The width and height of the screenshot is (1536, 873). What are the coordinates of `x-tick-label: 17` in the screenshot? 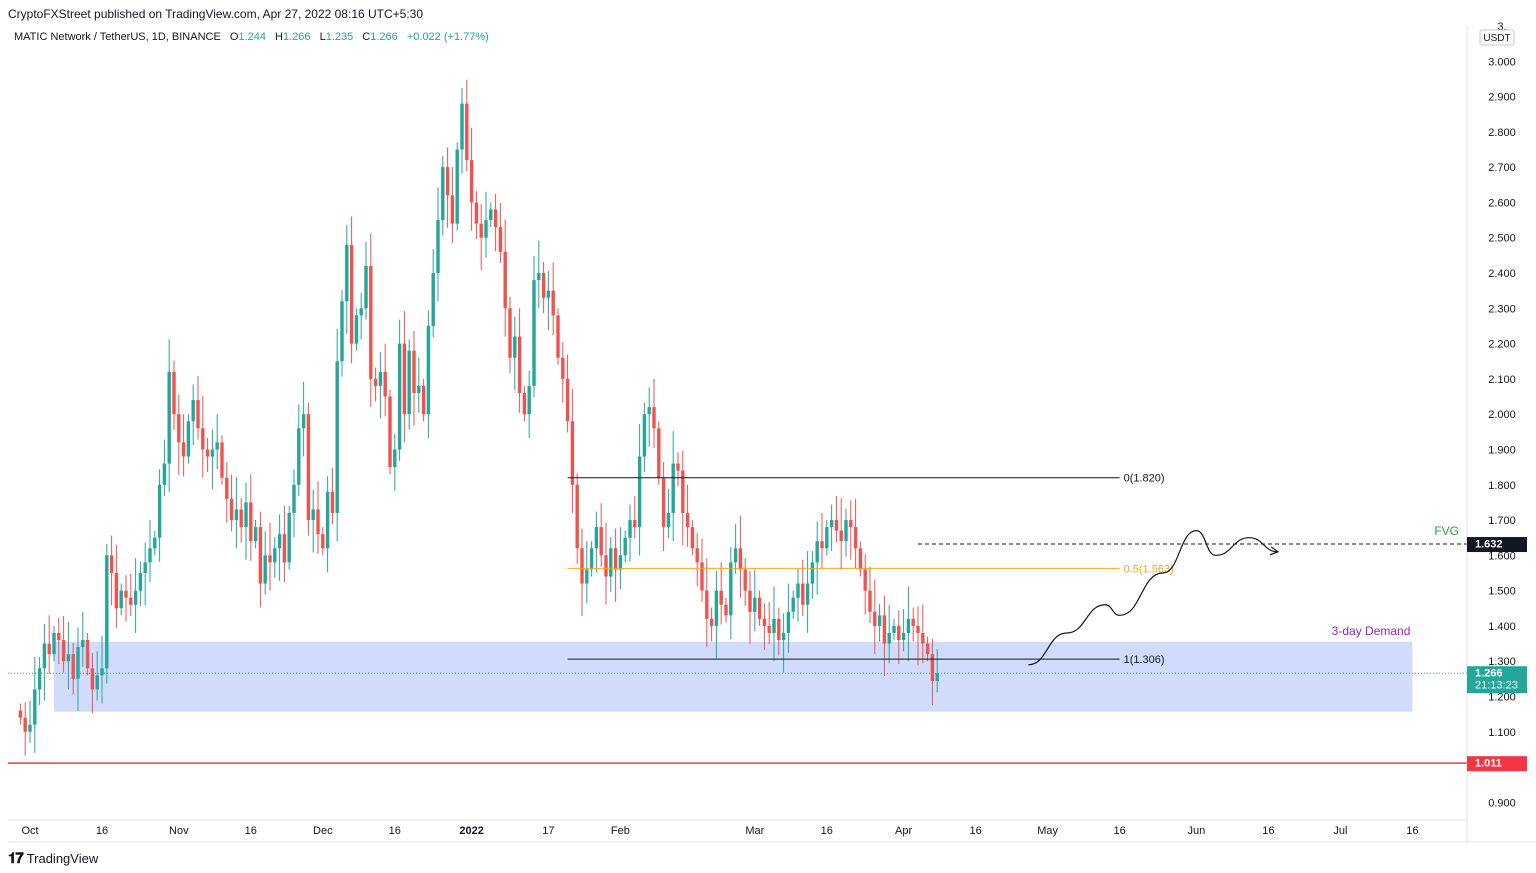 It's located at (548, 831).